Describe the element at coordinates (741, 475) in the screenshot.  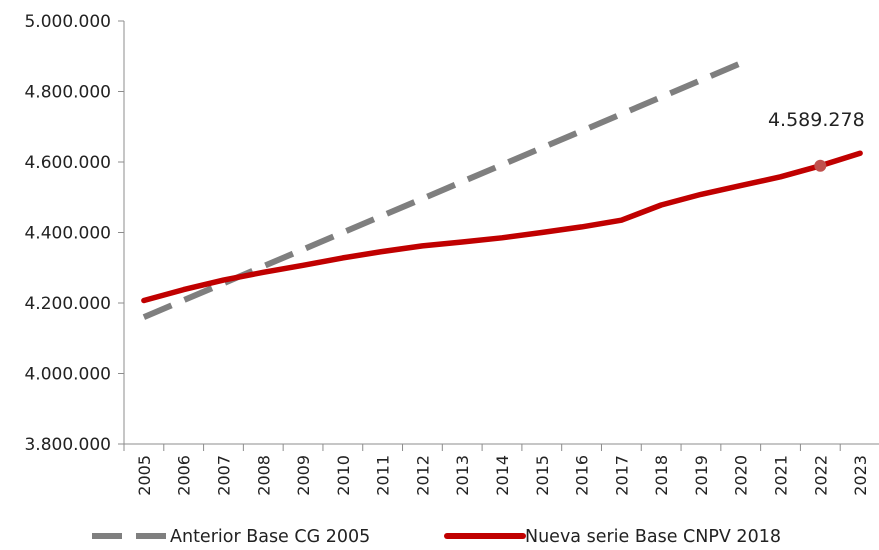
I see `x-tick-label: 2020` at that location.